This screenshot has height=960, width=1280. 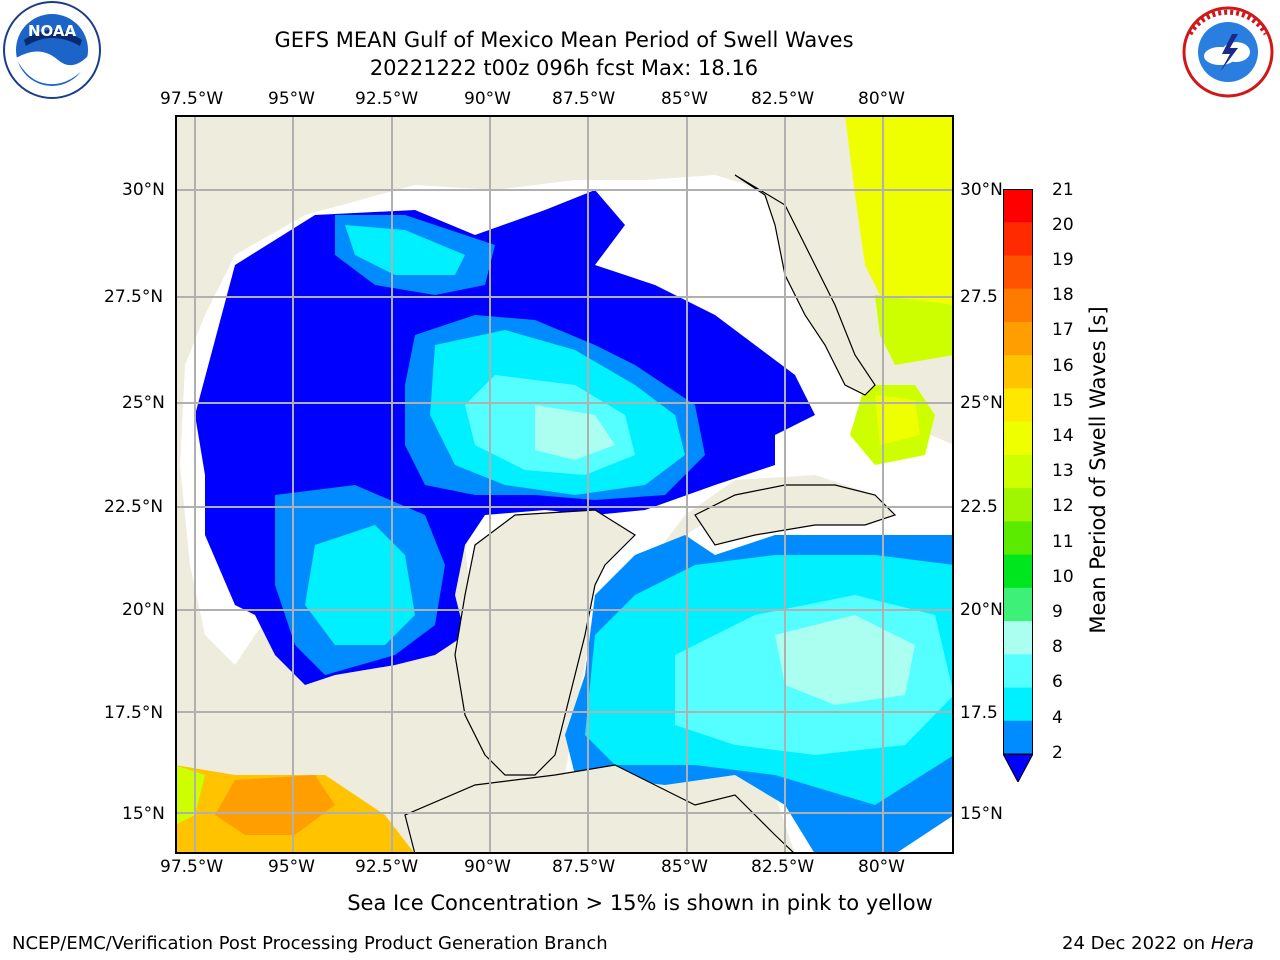 I want to click on cb-tick-label: 21, so click(x=1063, y=190).